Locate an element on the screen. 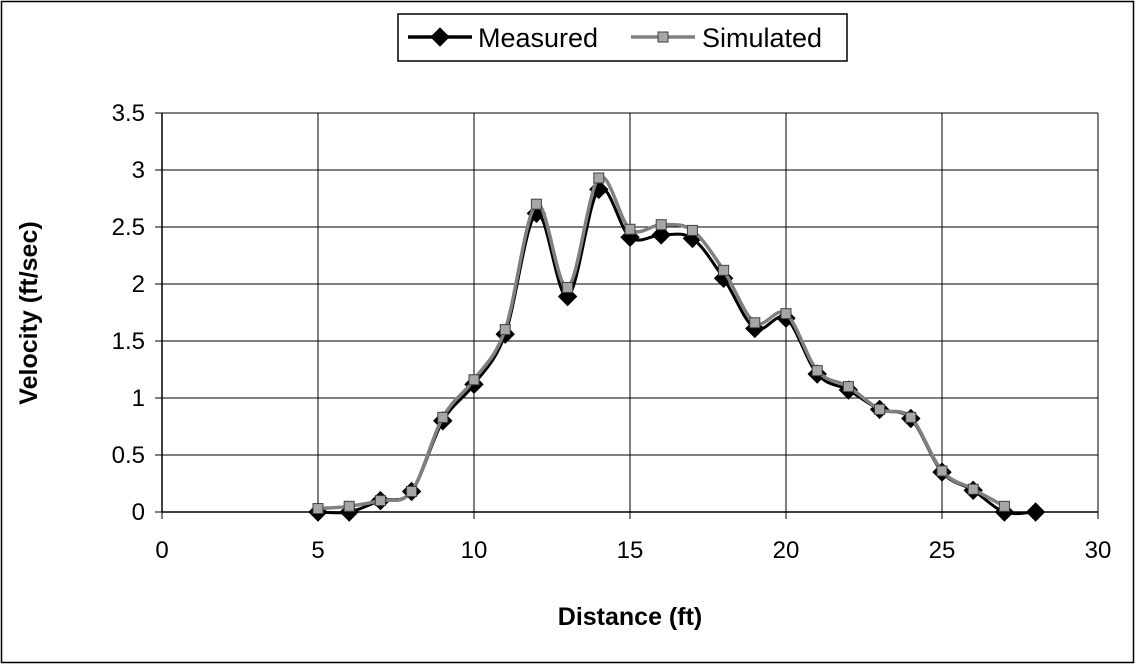 The image size is (1135, 664). x-axis-title: Distance (ft) is located at coordinates (630, 617).